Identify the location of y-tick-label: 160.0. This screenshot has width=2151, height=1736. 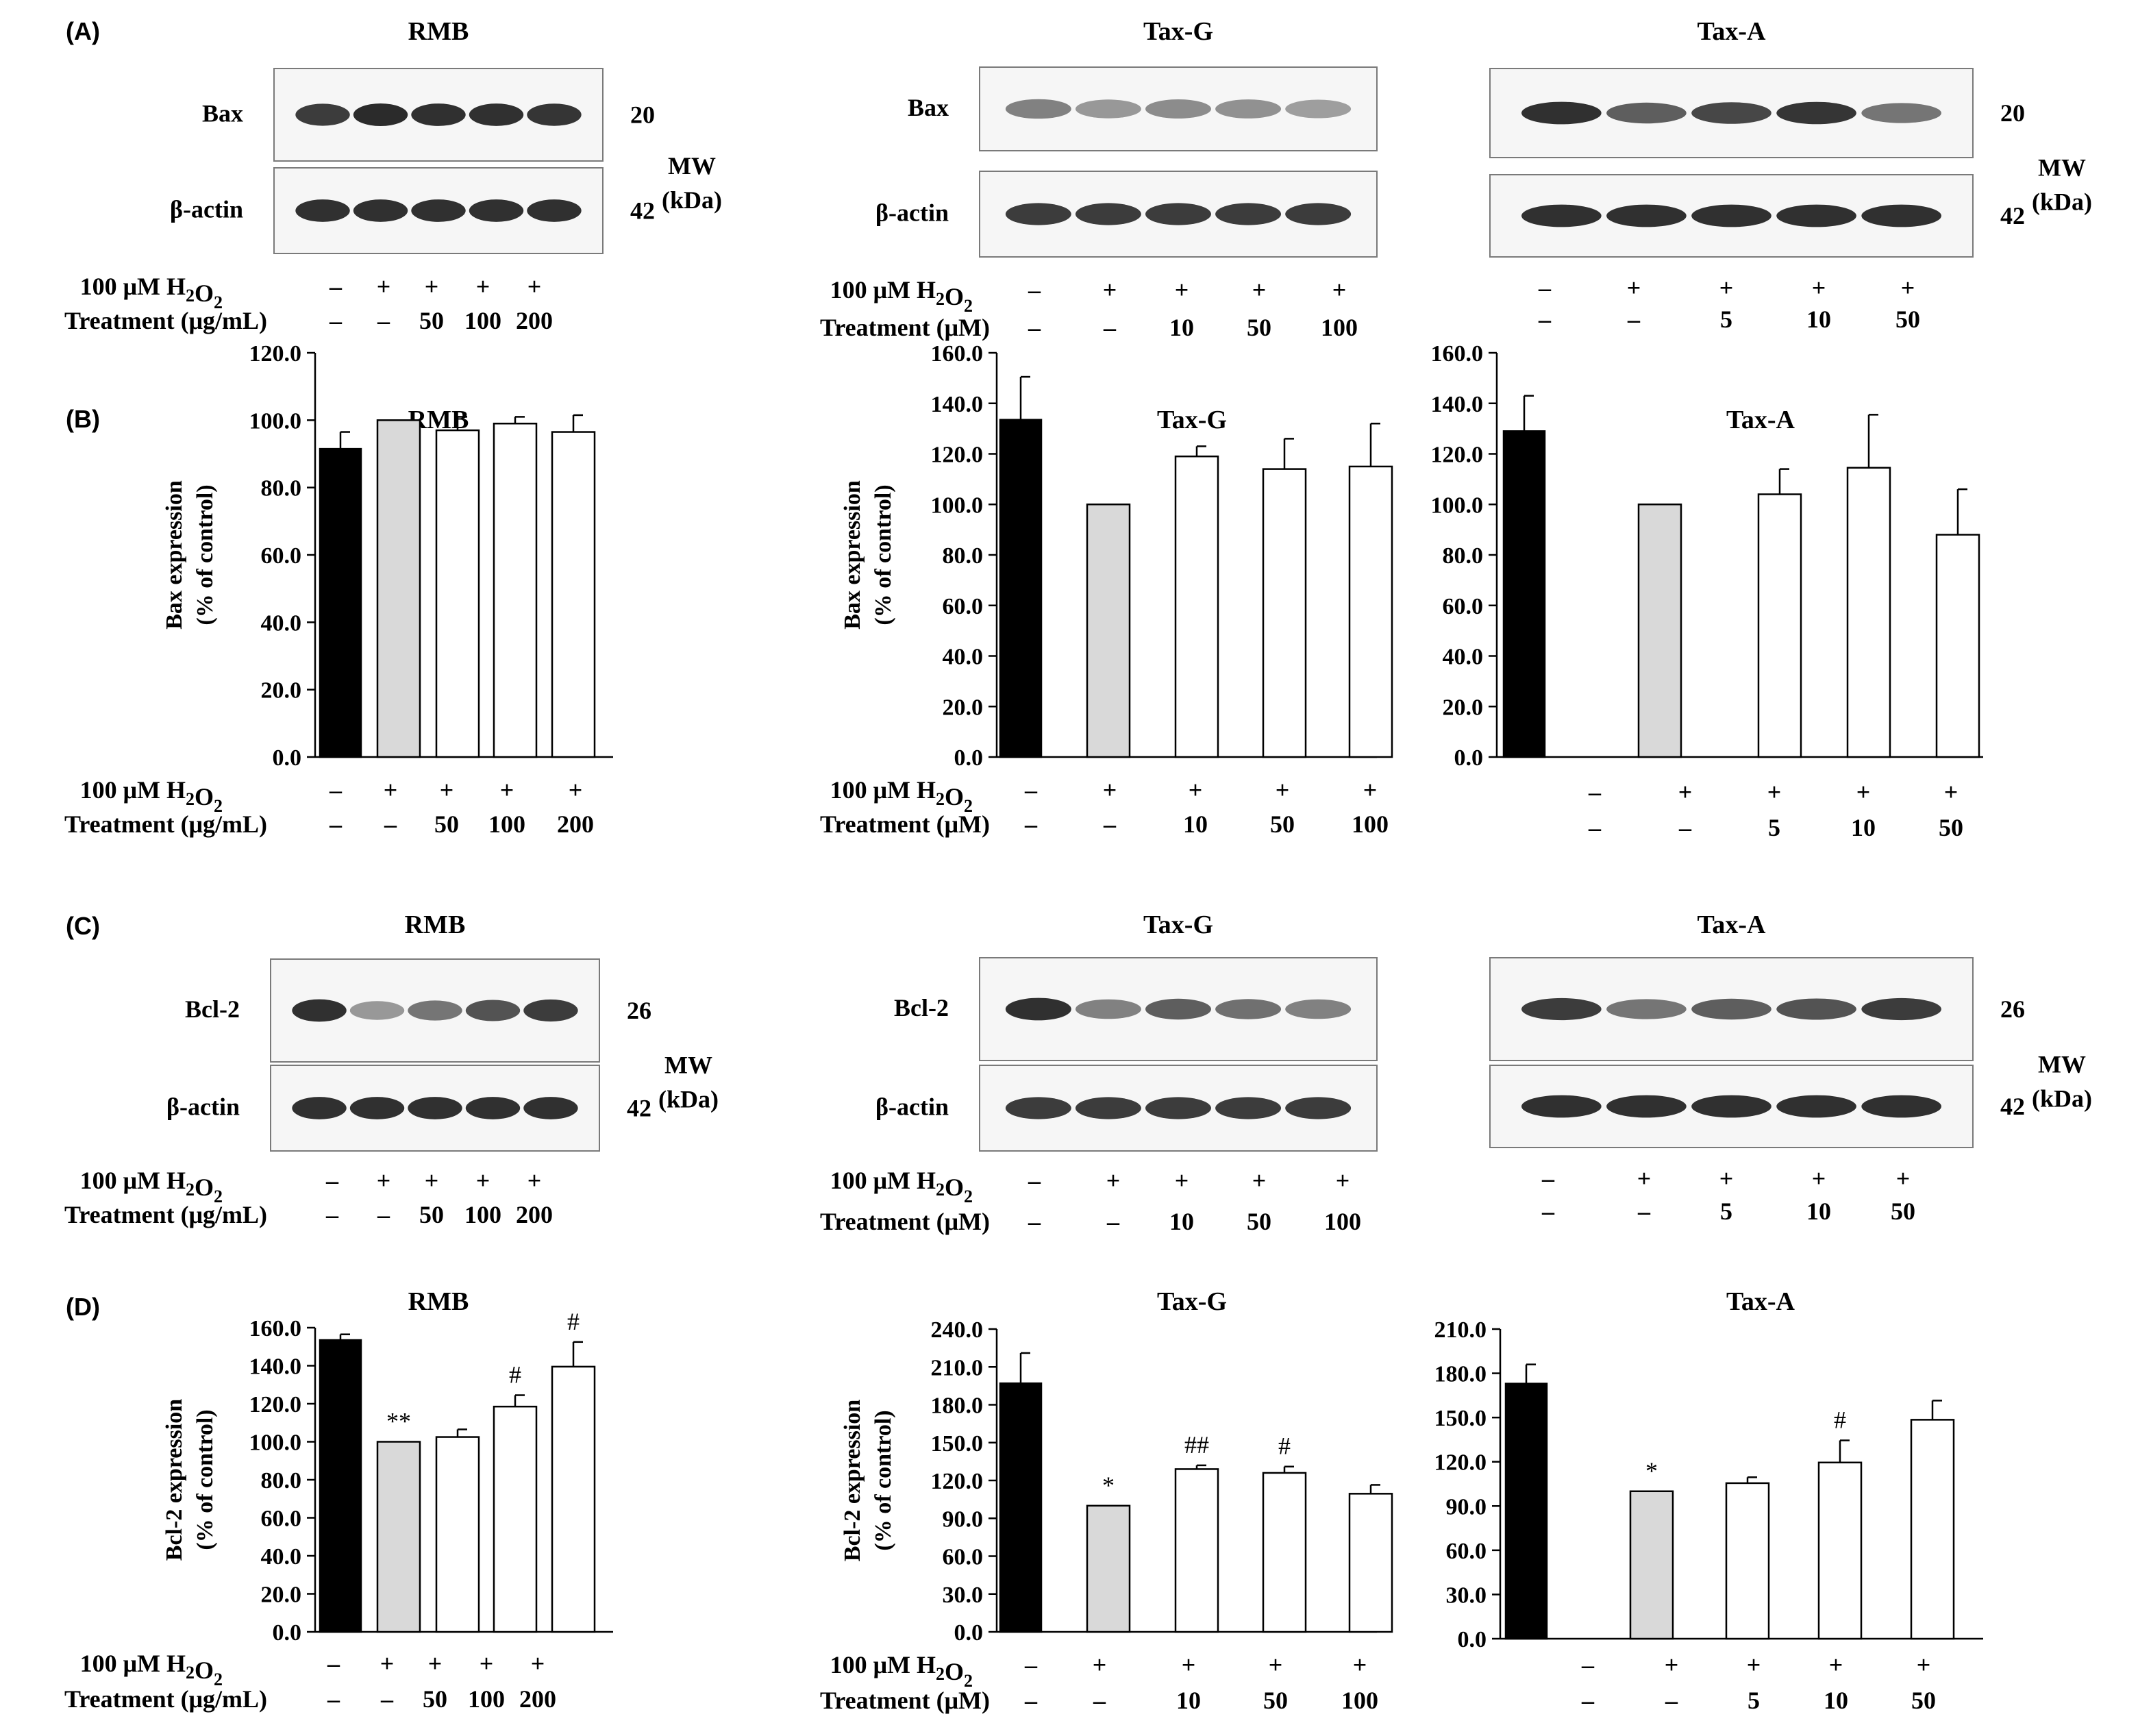
(275, 1328).